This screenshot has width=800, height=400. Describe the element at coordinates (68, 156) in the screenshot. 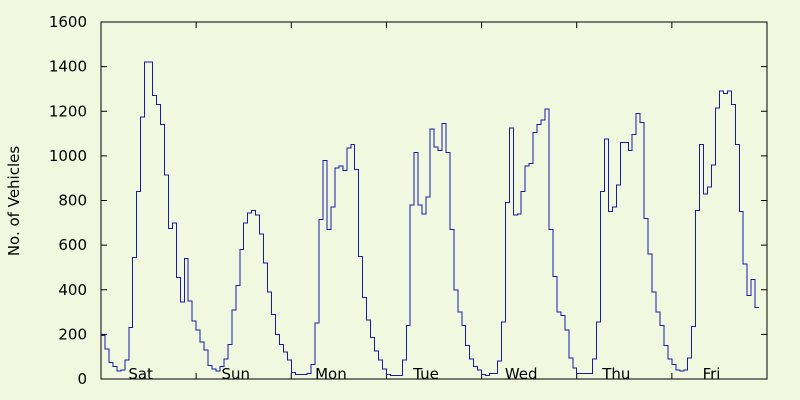

I see `y-tick-label: 1000` at that location.